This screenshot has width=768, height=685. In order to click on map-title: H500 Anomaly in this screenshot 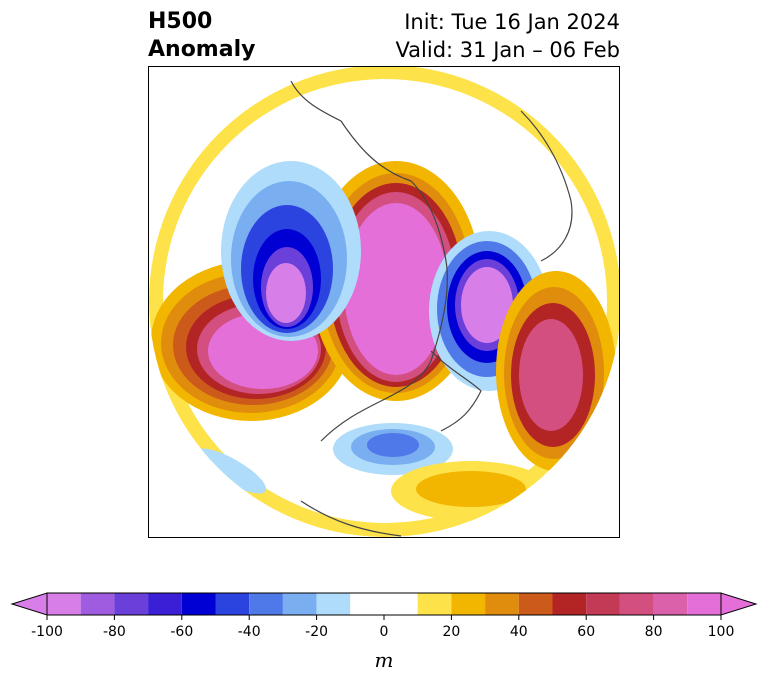, I will do `click(201, 36)`.